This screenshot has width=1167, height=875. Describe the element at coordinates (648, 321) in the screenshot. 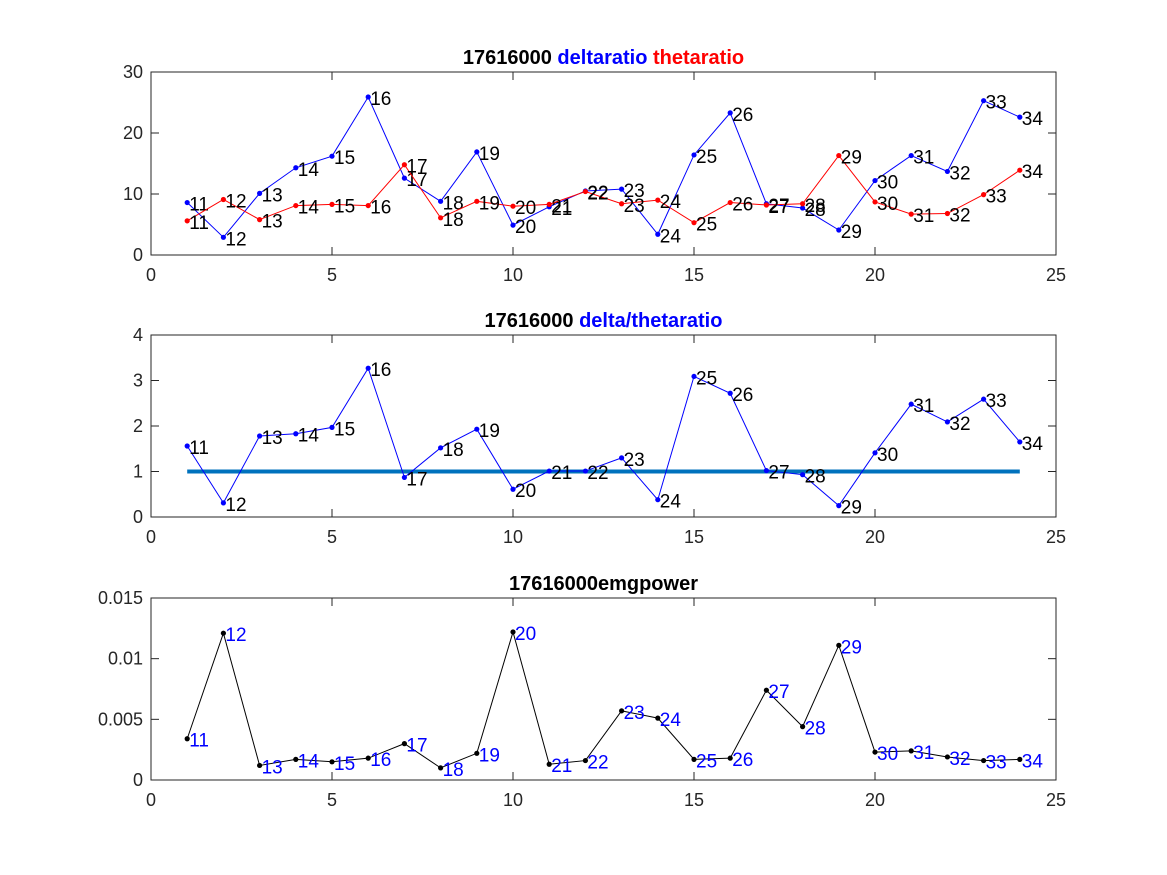

I see `chart-title-part: delta/thetaratio` at that location.